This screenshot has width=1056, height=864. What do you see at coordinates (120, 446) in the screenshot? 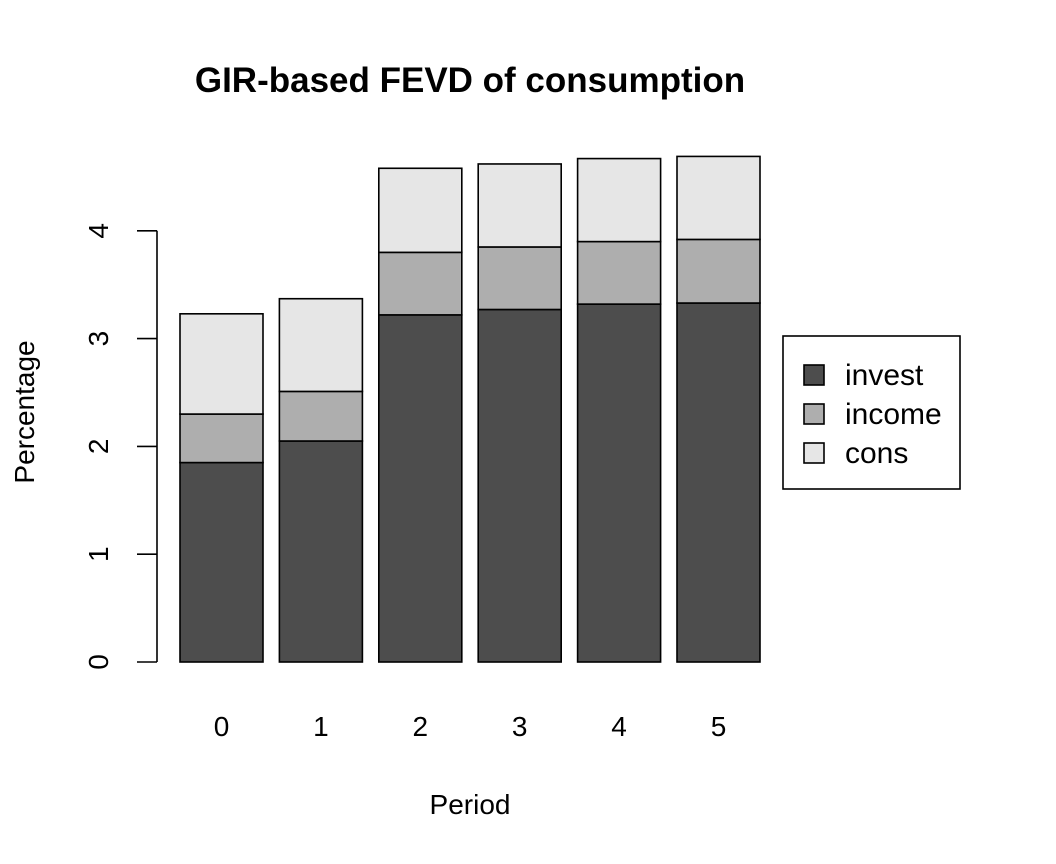
I see `y-axis: 0 1 2 3 4` at bounding box center [120, 446].